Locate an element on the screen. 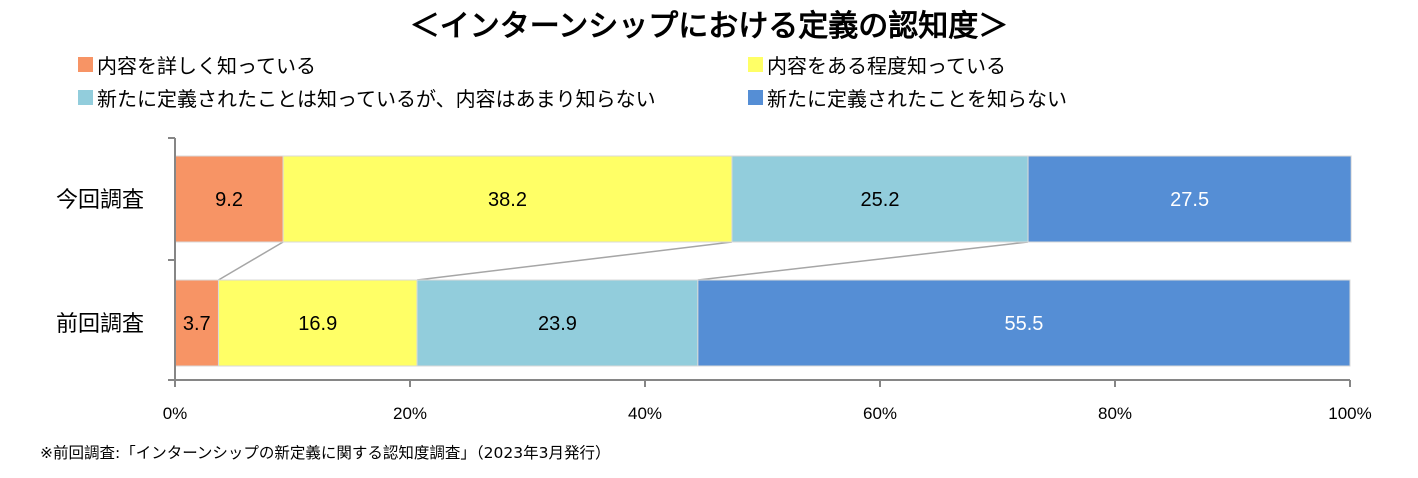 Image resolution: width=1418 pixels, height=478 pixels. tick-label: 40% is located at coordinates (645, 413).